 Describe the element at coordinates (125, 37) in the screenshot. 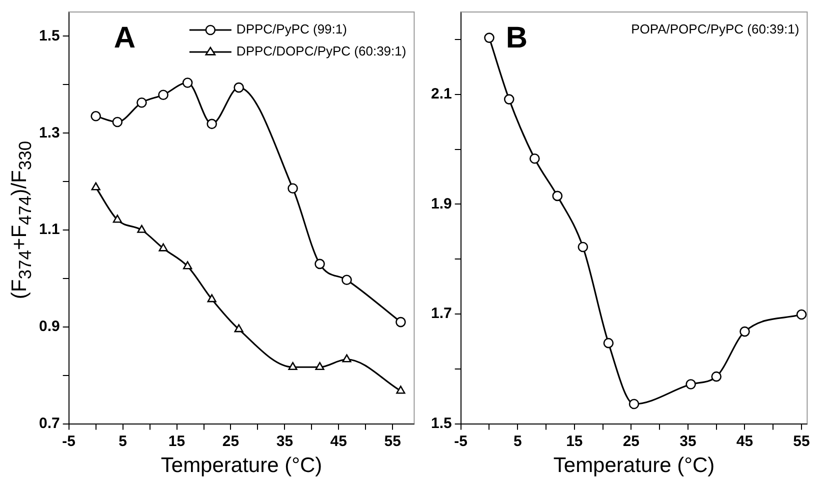

I see `chart-title: A` at that location.